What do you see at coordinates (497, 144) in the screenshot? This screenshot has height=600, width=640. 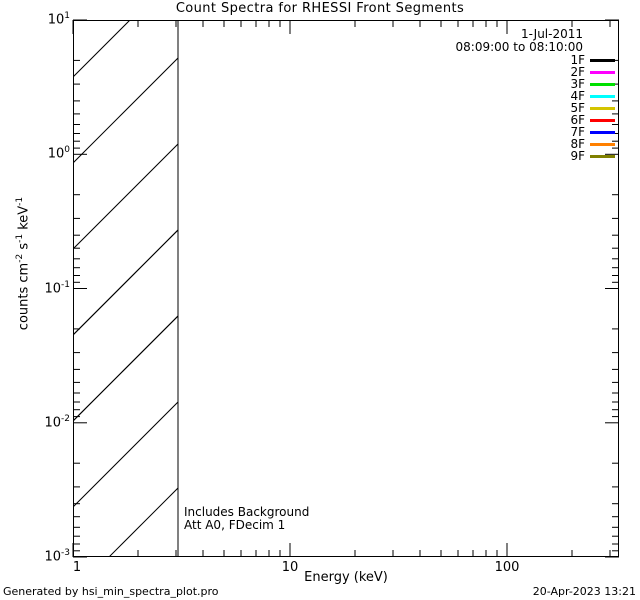 I see `legend-item: 8F` at bounding box center [497, 144].